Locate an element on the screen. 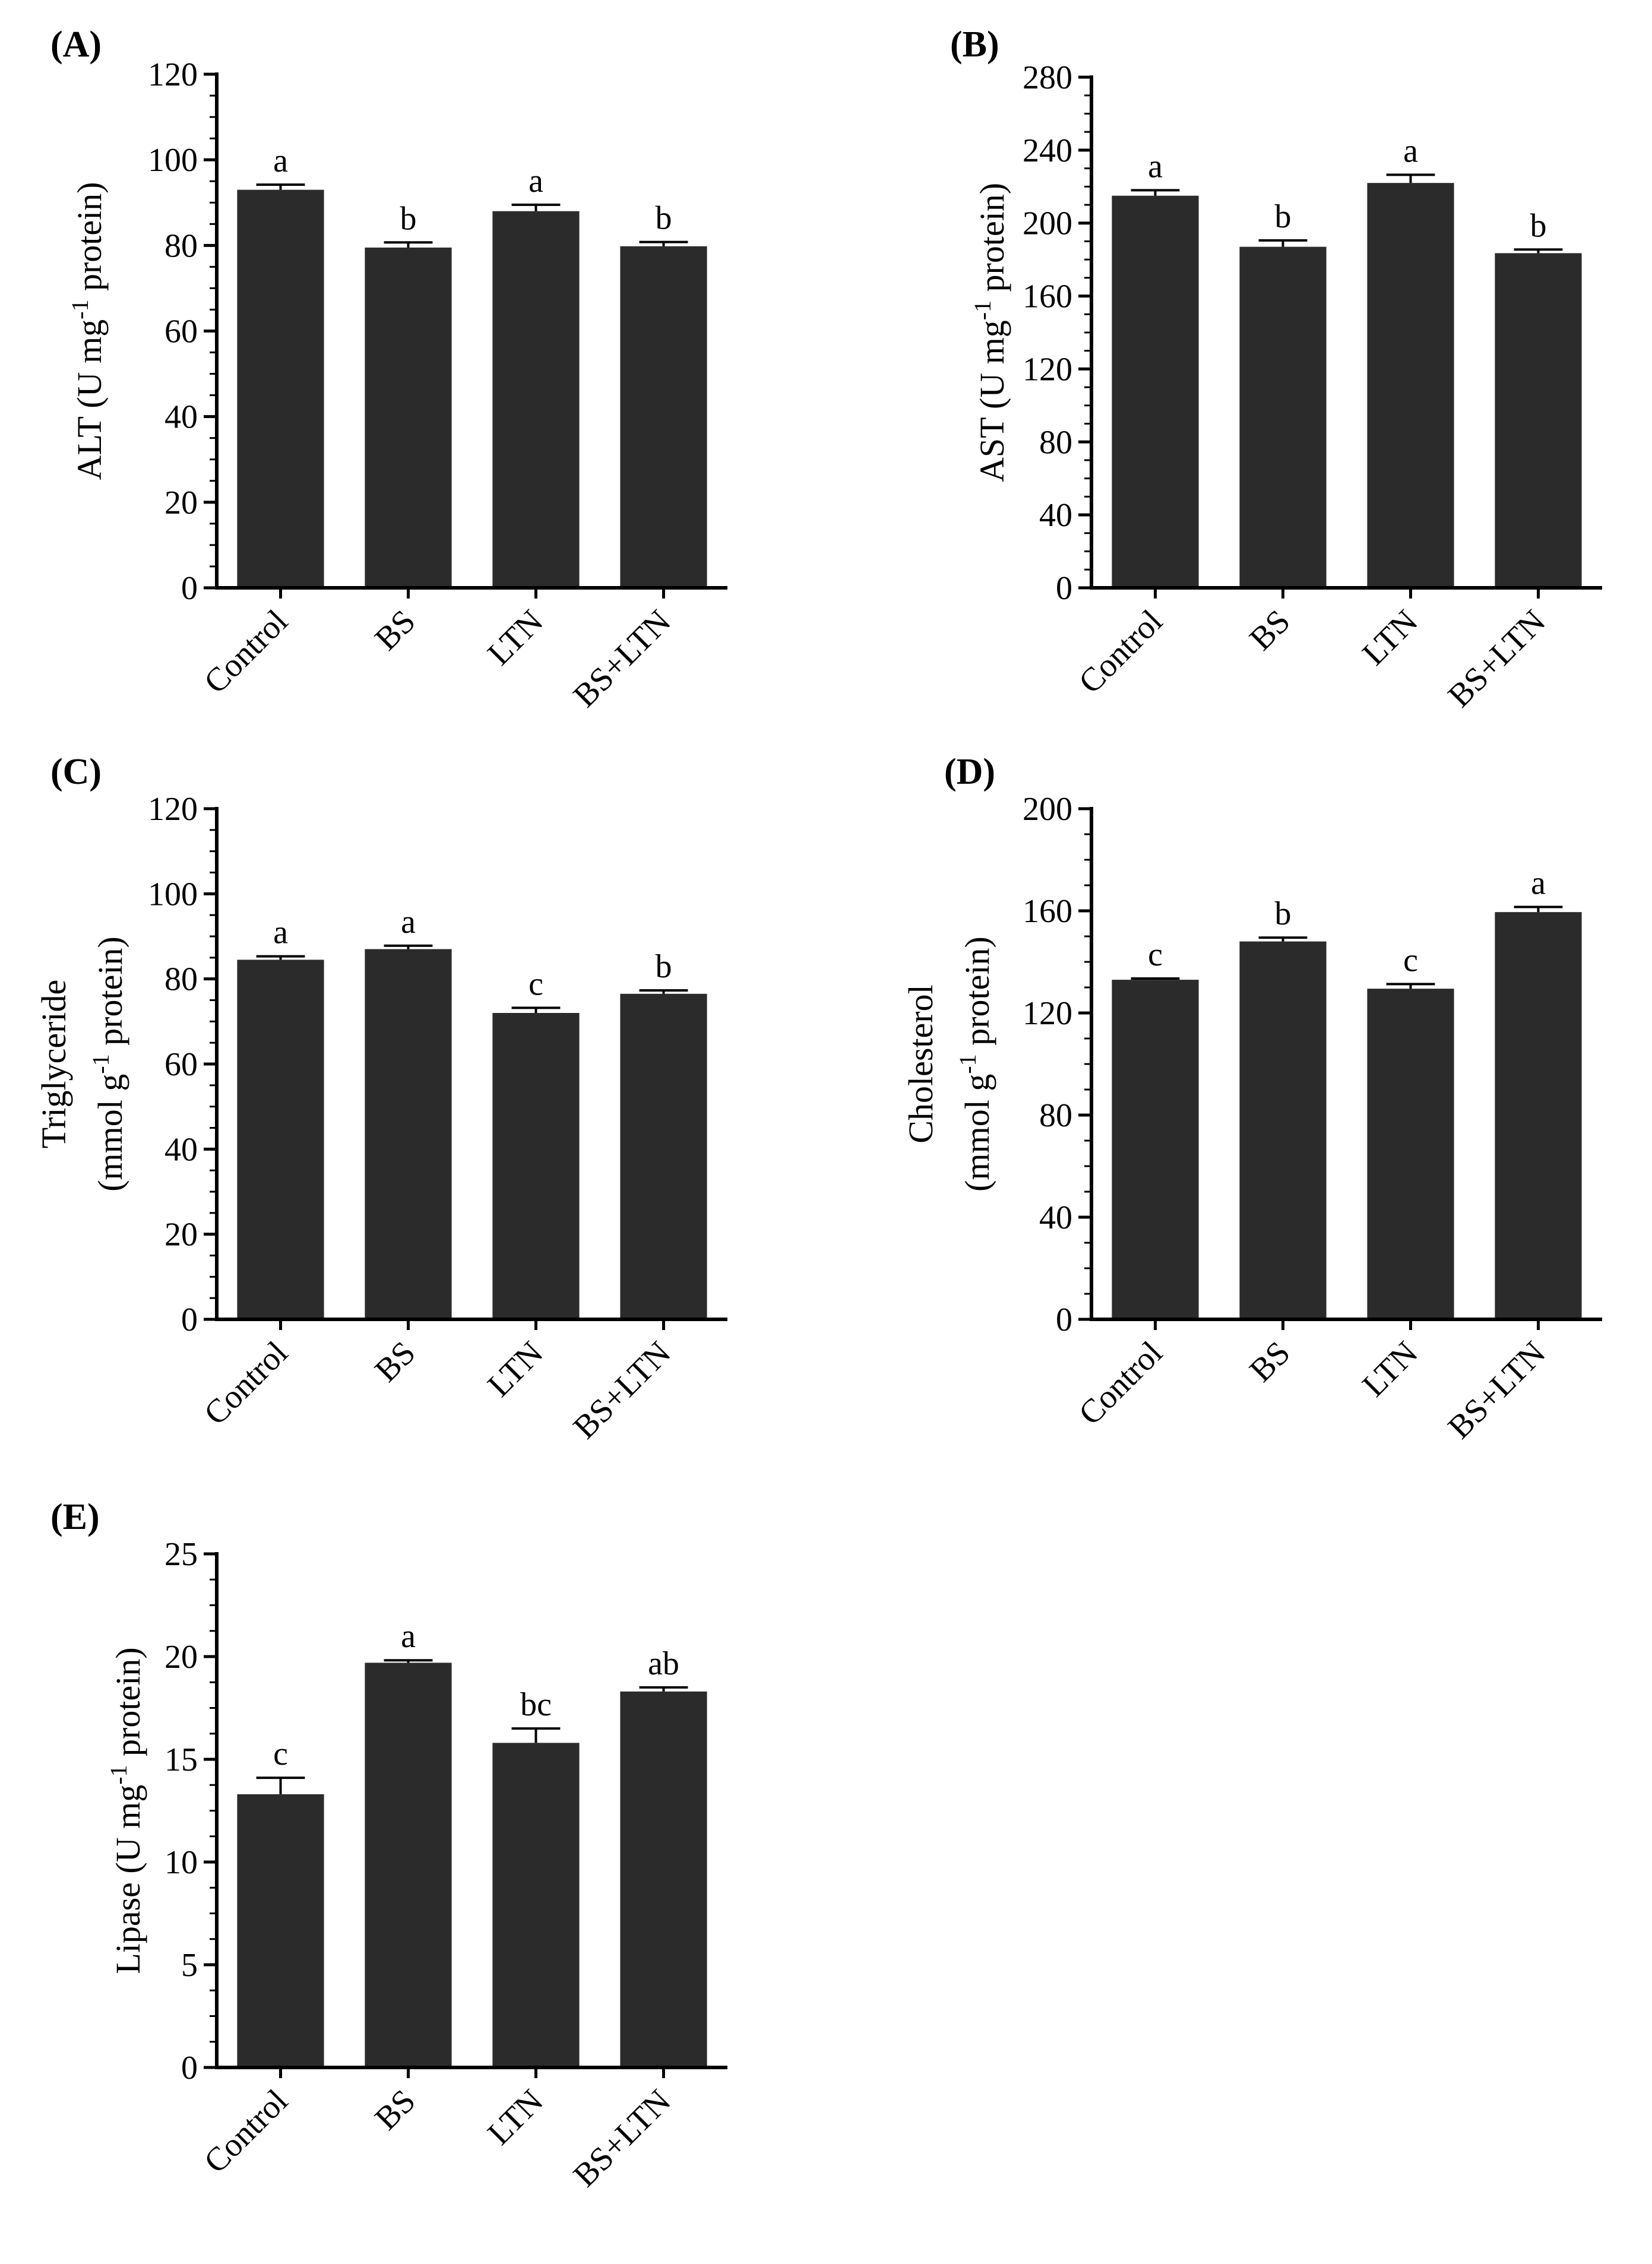 Image resolution: width=1652 pixels, height=2264 pixels. panel-label: (E) is located at coordinates (75, 1517).